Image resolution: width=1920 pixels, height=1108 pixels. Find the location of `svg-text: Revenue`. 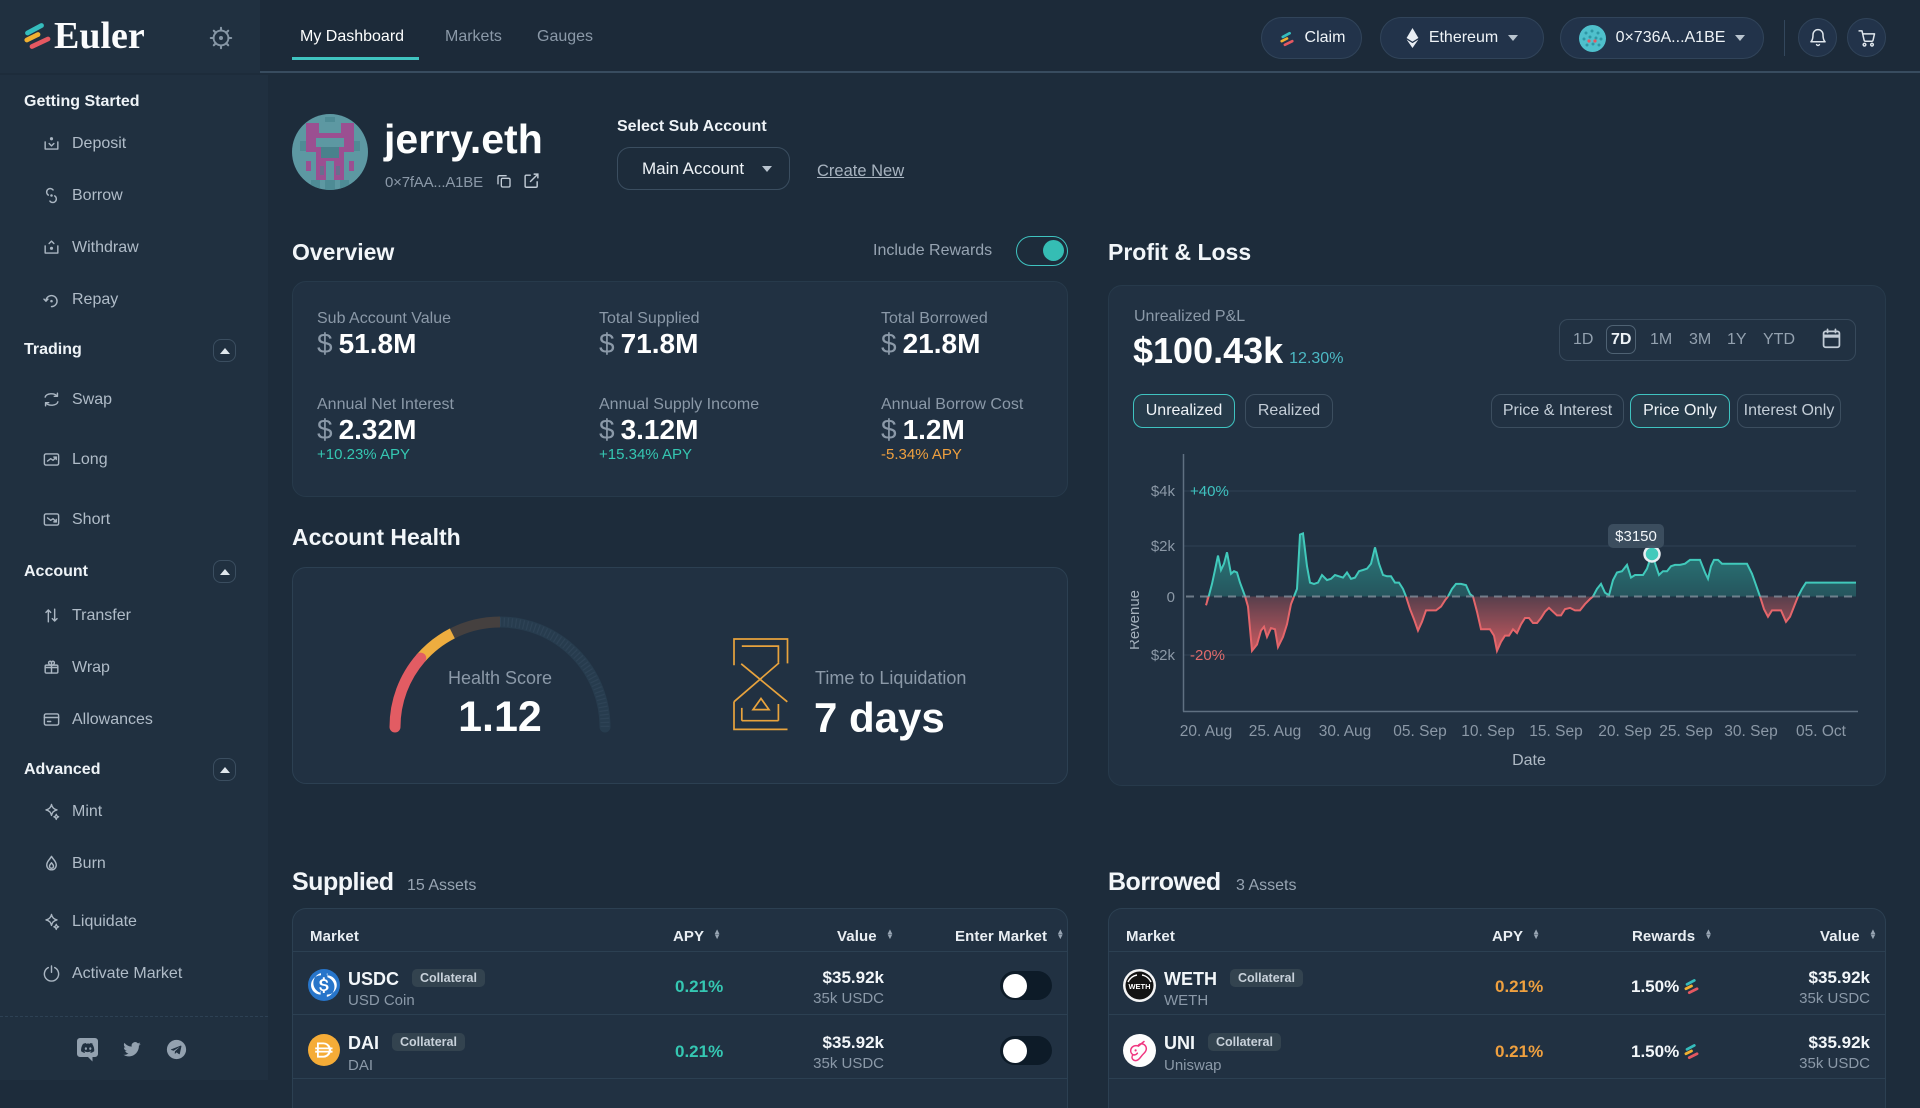

svg-text: Revenue is located at coordinates (1136, 620).